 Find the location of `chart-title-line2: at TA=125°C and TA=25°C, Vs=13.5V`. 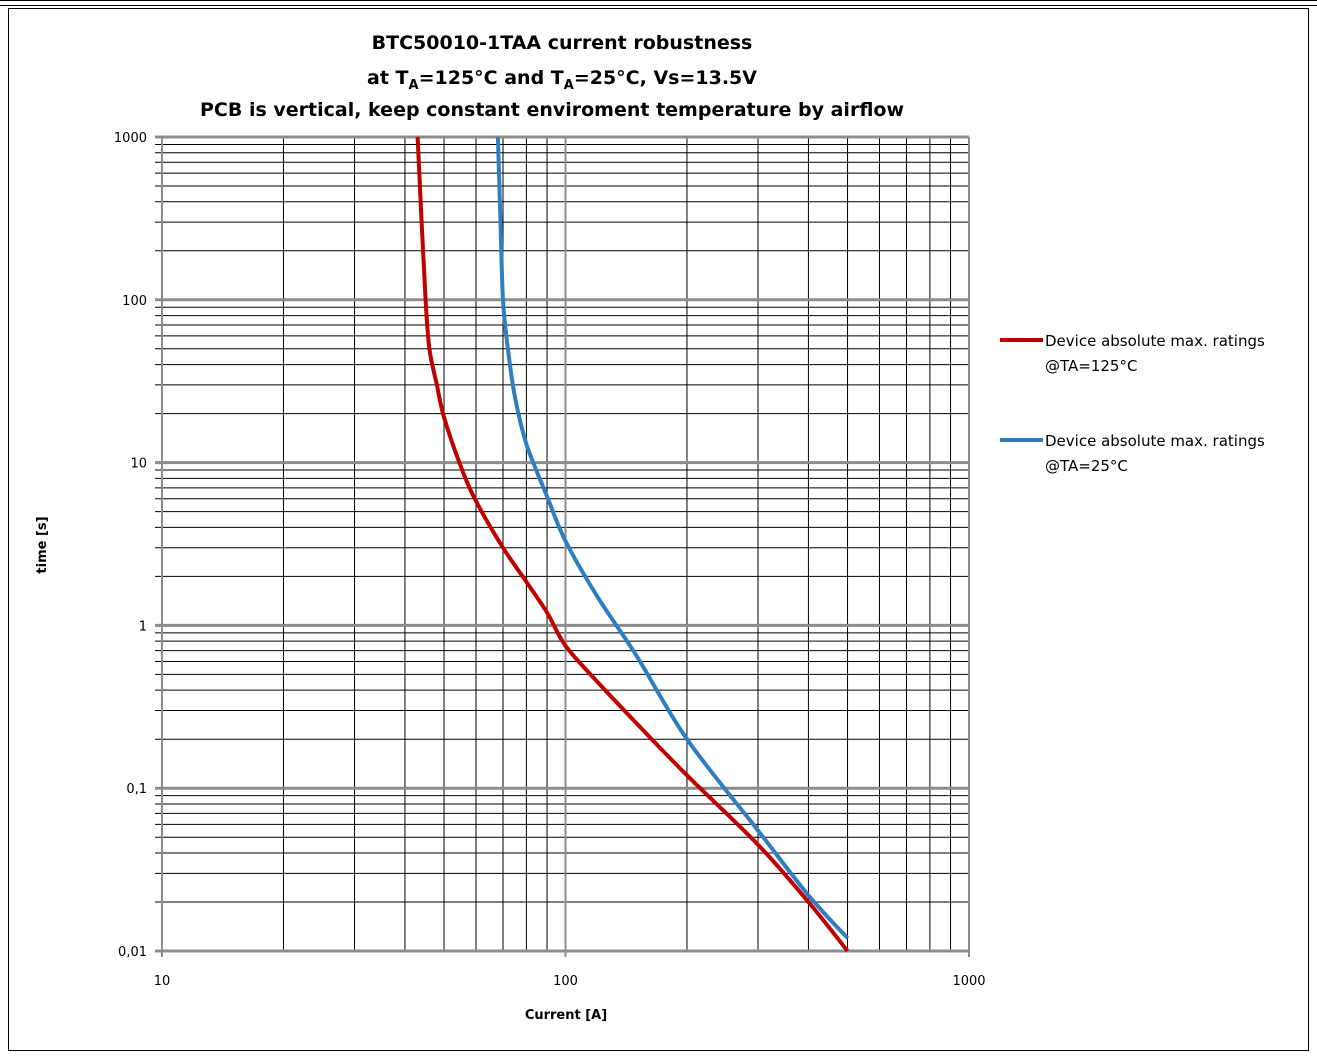

chart-title-line2: at TA=125°C and TA=25°C, Vs=13.5V is located at coordinates (562, 80).